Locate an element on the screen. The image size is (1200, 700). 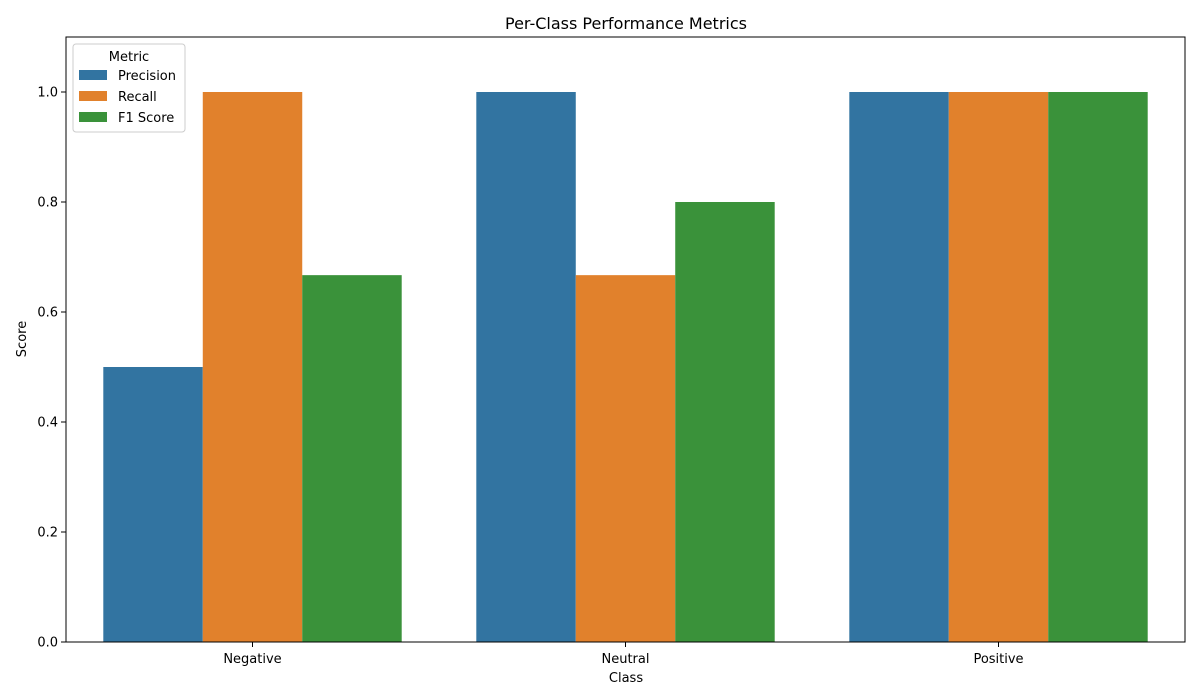
legend: Metric Precision Recall F1 Score is located at coordinates (129, 88).